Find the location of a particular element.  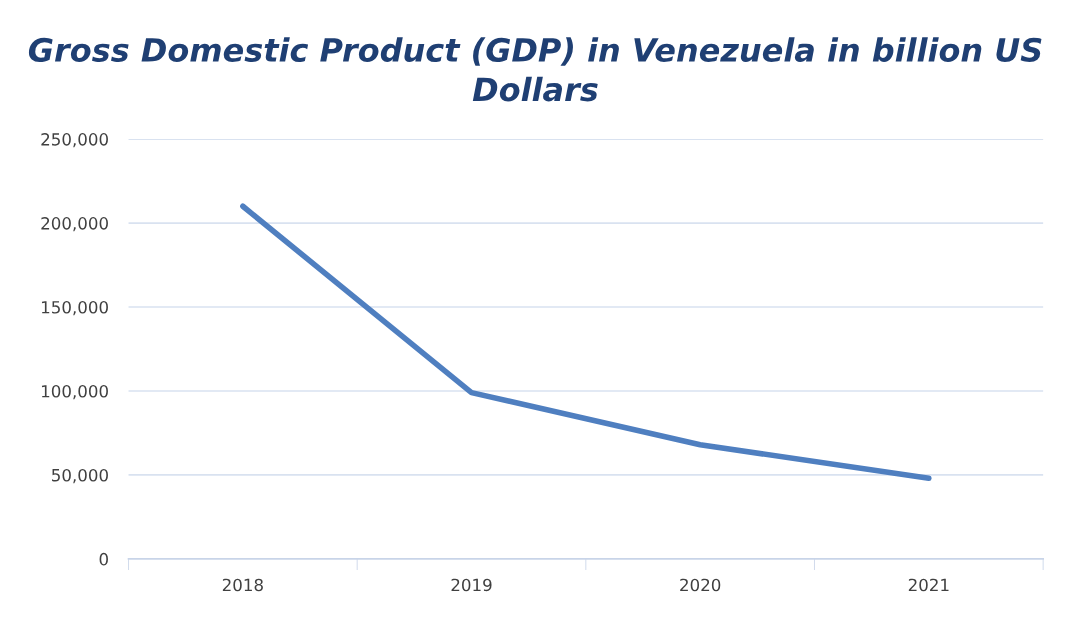

y-tick-label: 200,000 is located at coordinates (74, 224).